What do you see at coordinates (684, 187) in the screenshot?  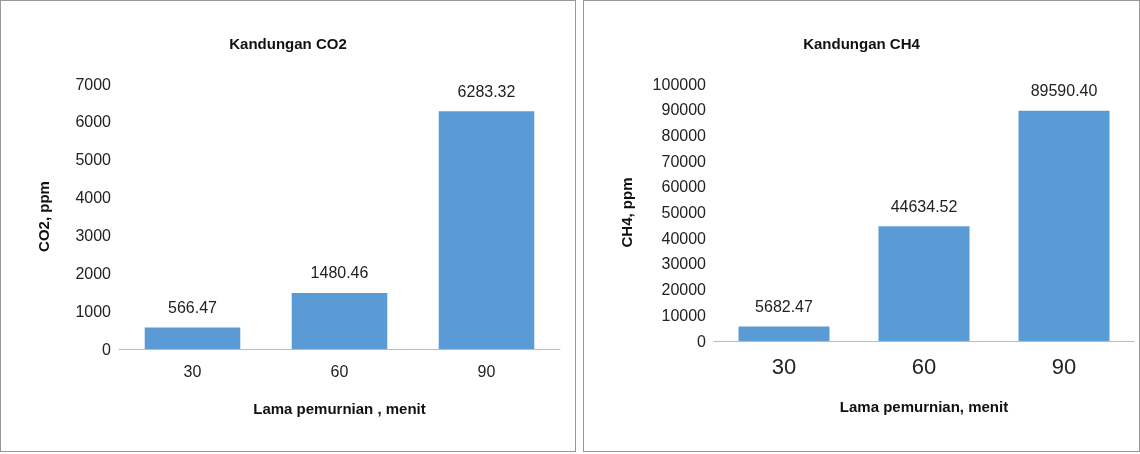 I see `y-tick-label: 60000` at bounding box center [684, 187].